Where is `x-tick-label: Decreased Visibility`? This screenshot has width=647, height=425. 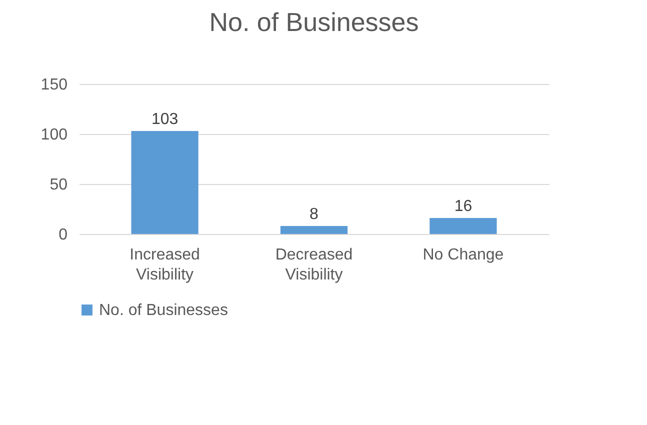 x-tick-label: Decreased Visibility is located at coordinates (314, 265).